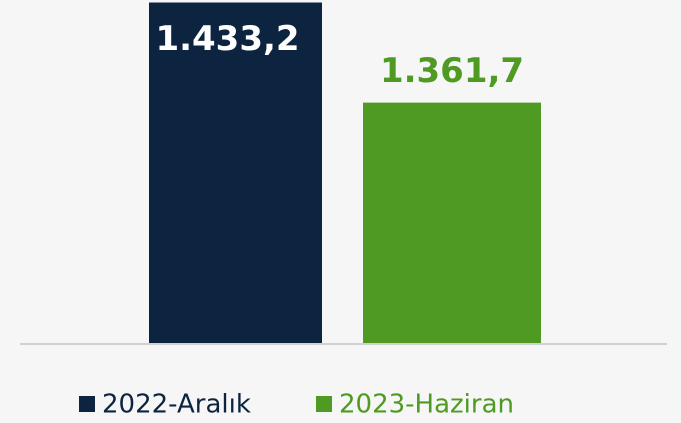 This screenshot has width=681, height=423. Describe the element at coordinates (227, 39) in the screenshot. I see `value-label: 1.433,2` at that location.